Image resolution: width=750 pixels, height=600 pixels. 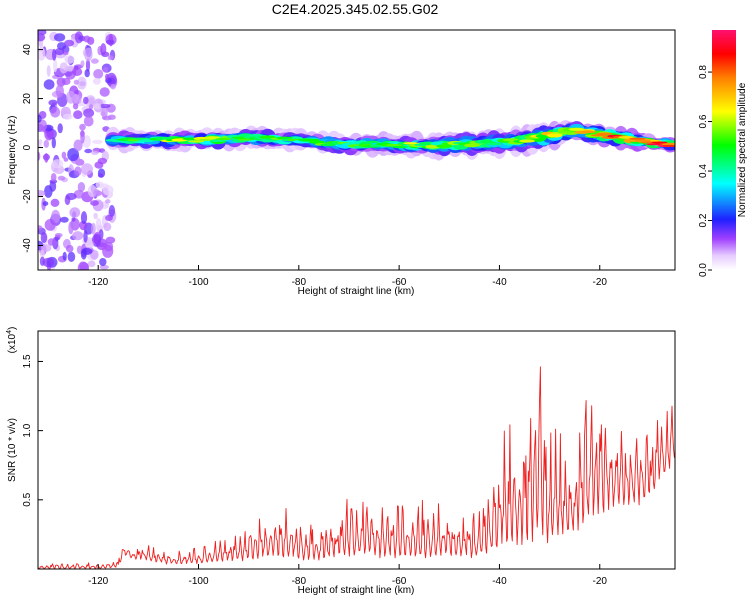 I want to click on spectrogram-x-tick-label: -120, so click(x=98, y=282).